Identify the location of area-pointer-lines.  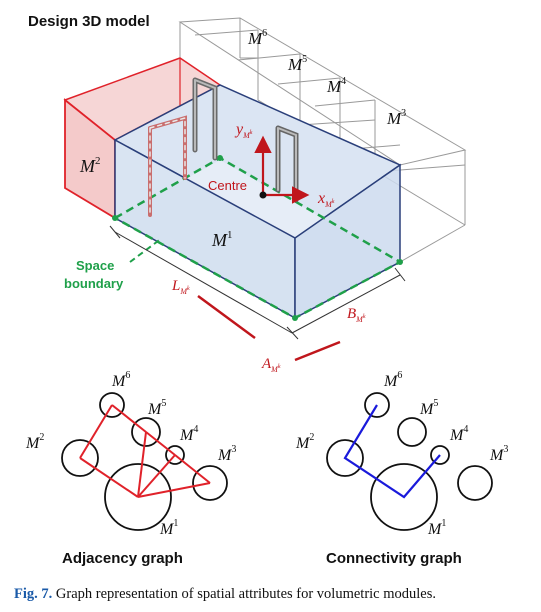
(269, 328).